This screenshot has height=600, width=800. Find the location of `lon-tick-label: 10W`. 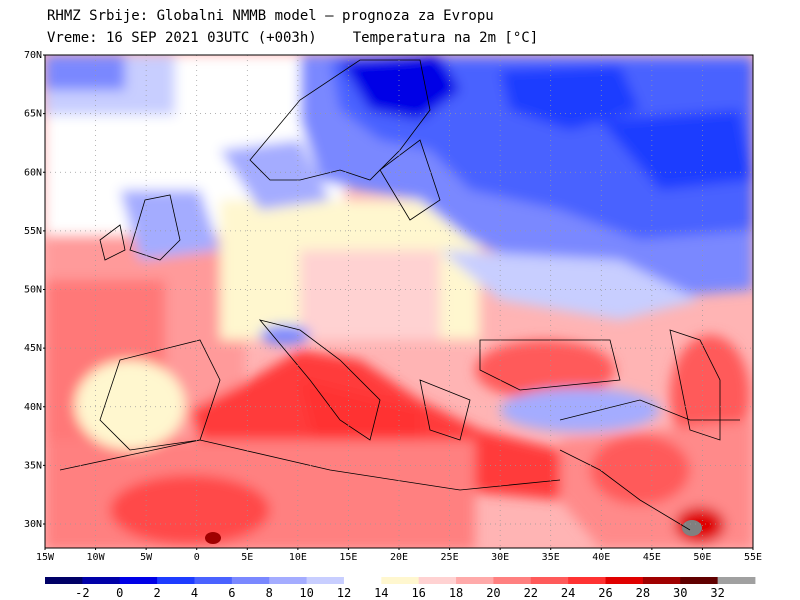

lon-tick-label: 10W is located at coordinates (96, 557).